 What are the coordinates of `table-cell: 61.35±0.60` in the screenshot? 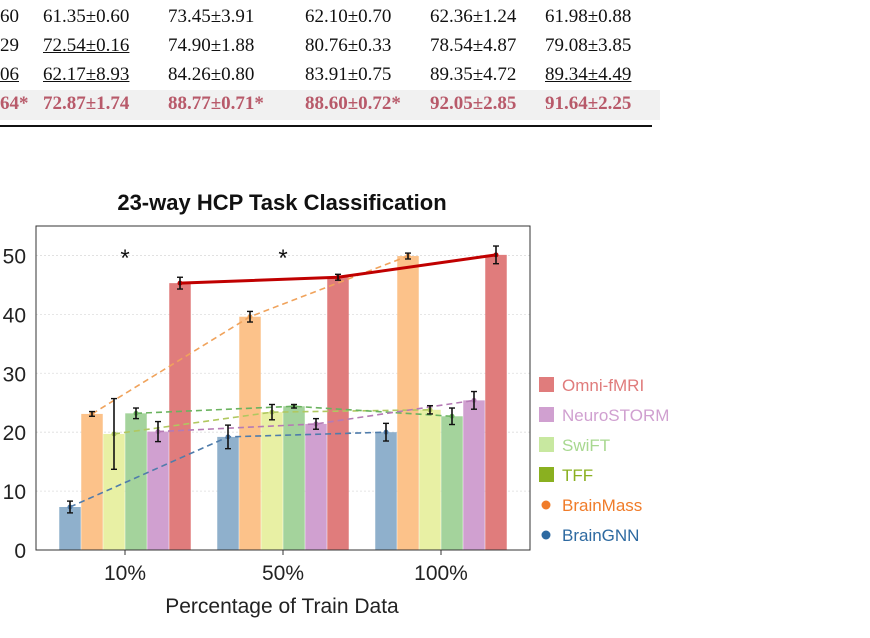 It's located at (86, 16).